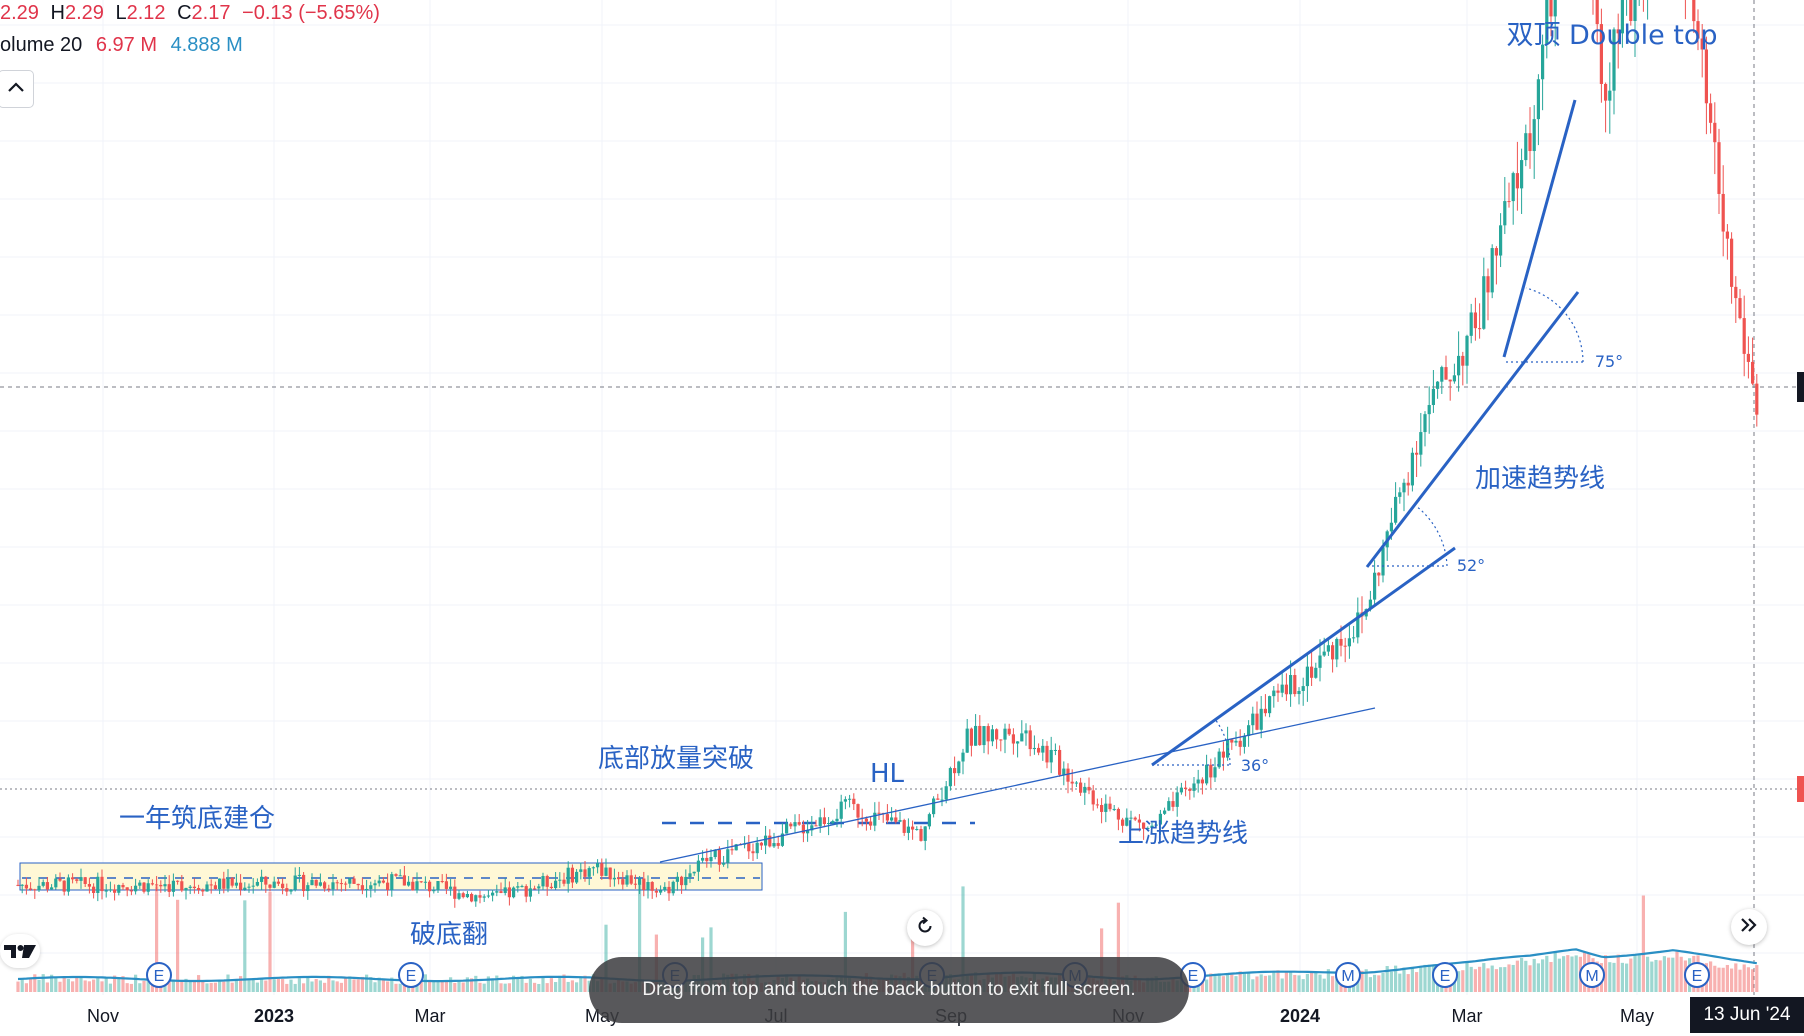  I want to click on collapse-legend-button, so click(17, 89).